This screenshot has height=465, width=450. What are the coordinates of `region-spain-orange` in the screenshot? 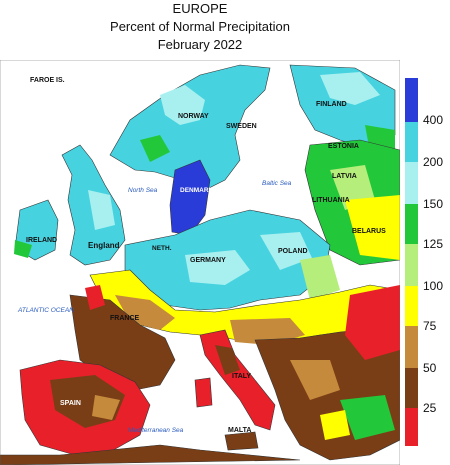 It's located at (106, 407).